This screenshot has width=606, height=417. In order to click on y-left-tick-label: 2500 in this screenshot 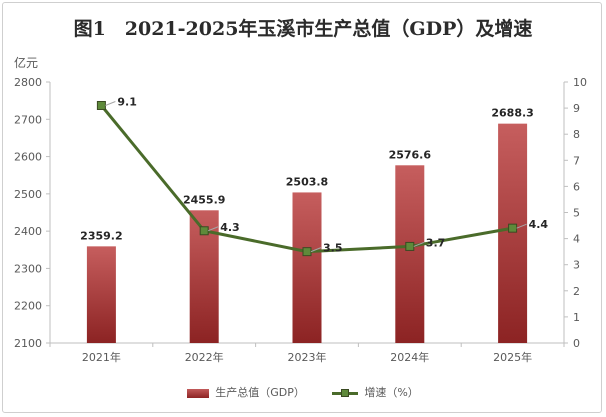, I will do `click(28, 194)`.